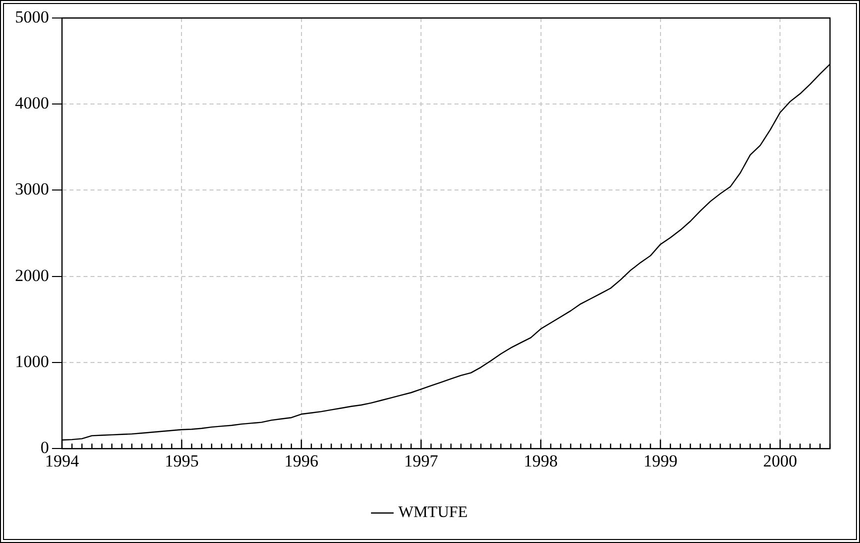 The width and height of the screenshot is (860, 543). What do you see at coordinates (32, 103) in the screenshot?
I see `y-tick-label: 4000` at bounding box center [32, 103].